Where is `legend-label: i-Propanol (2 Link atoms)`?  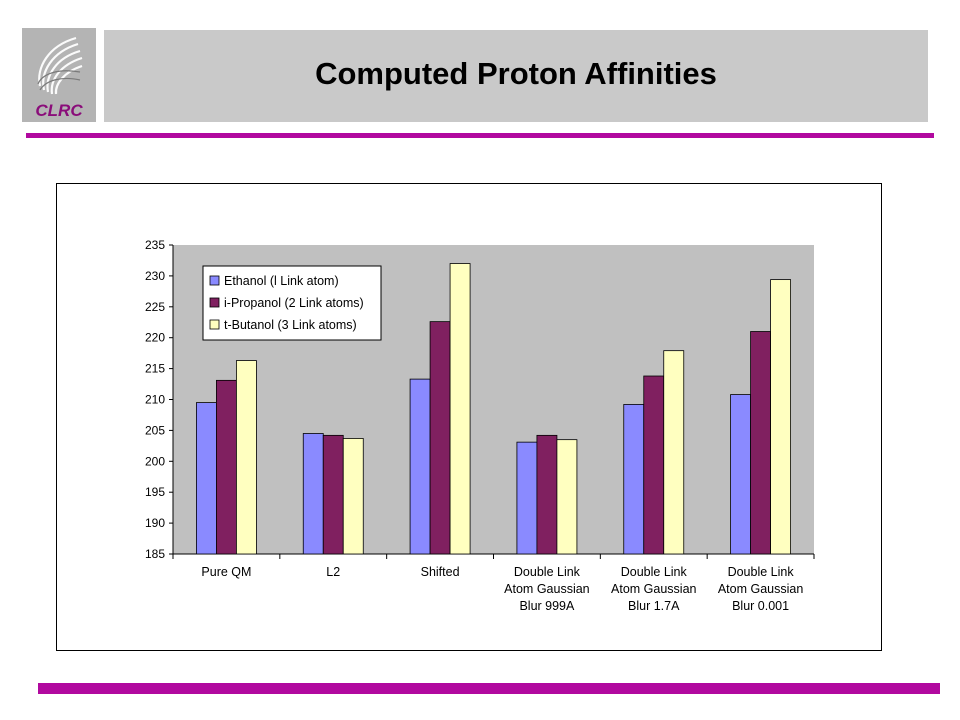 legend-label: i-Propanol (2 Link atoms) is located at coordinates (294, 303).